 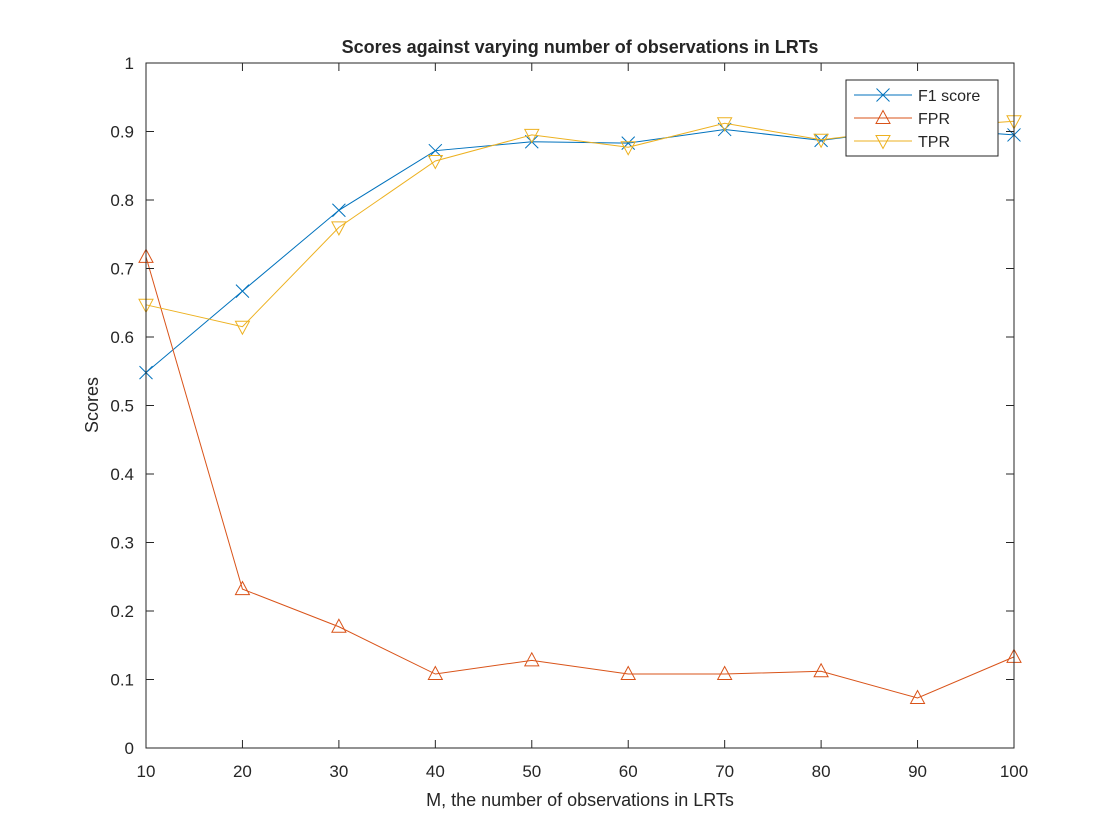 I want to click on y-tick-label: 0.6, so click(x=122, y=337).